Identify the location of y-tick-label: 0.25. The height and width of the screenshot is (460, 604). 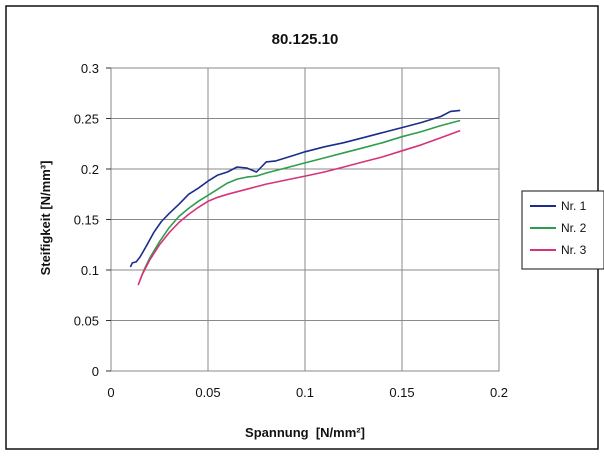
(86, 119).